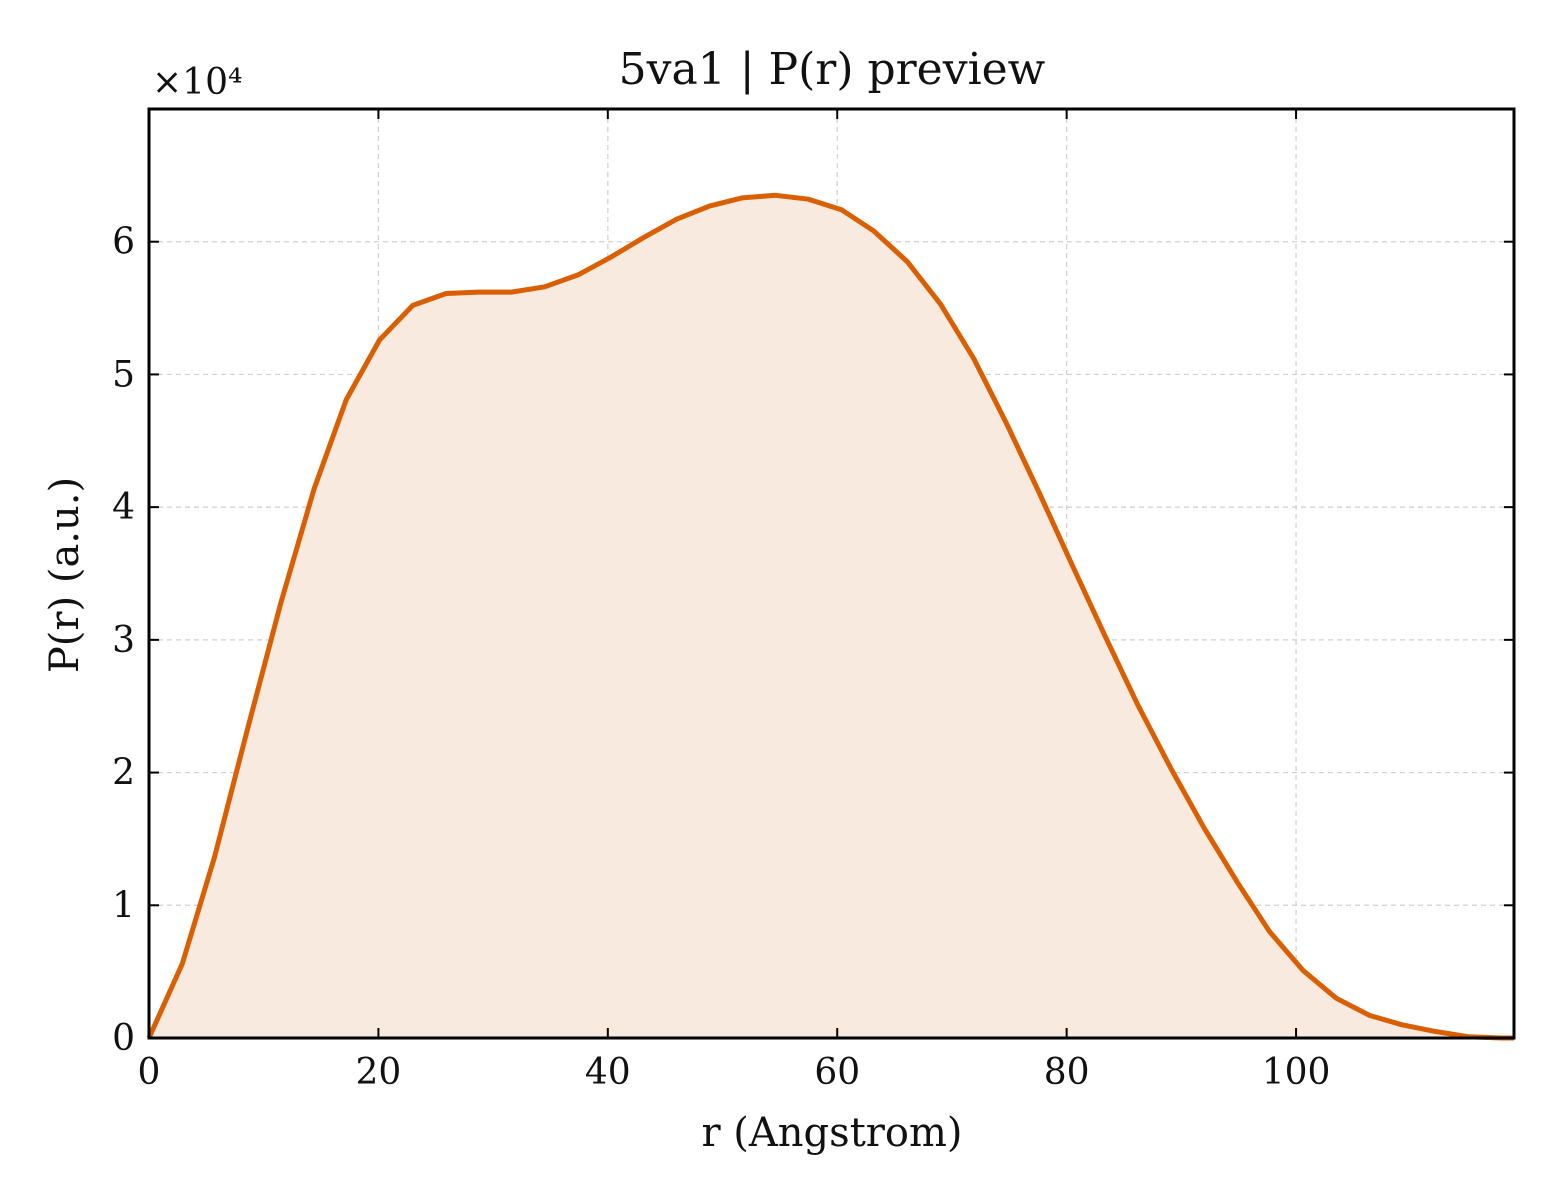 The image size is (1560, 1200). Describe the element at coordinates (1296, 1072) in the screenshot. I see `x-tick-label: 100` at that location.